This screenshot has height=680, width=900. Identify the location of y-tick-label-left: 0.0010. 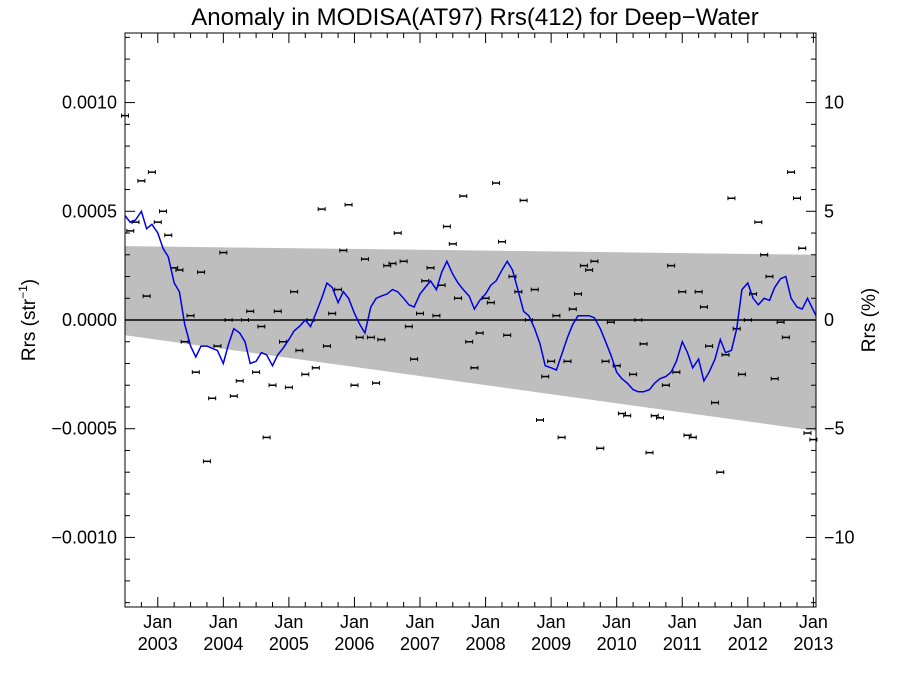
(89, 103).